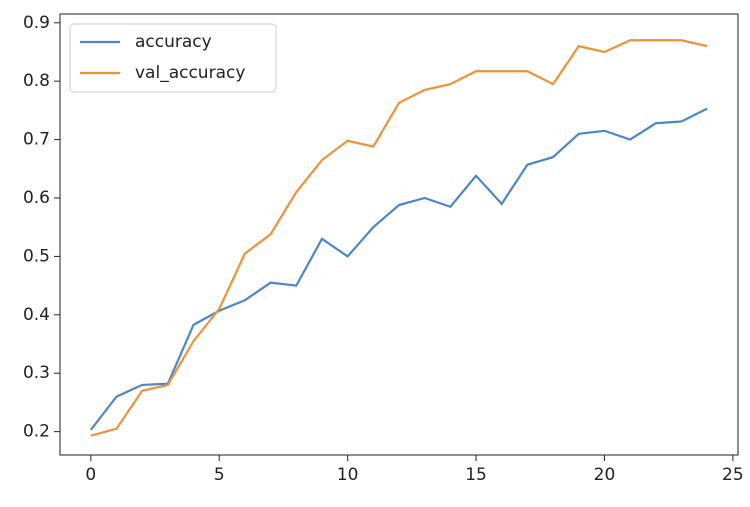 This screenshot has height=507, width=750. What do you see at coordinates (190, 73) in the screenshot?
I see `legend-label: val_accuracy` at bounding box center [190, 73].